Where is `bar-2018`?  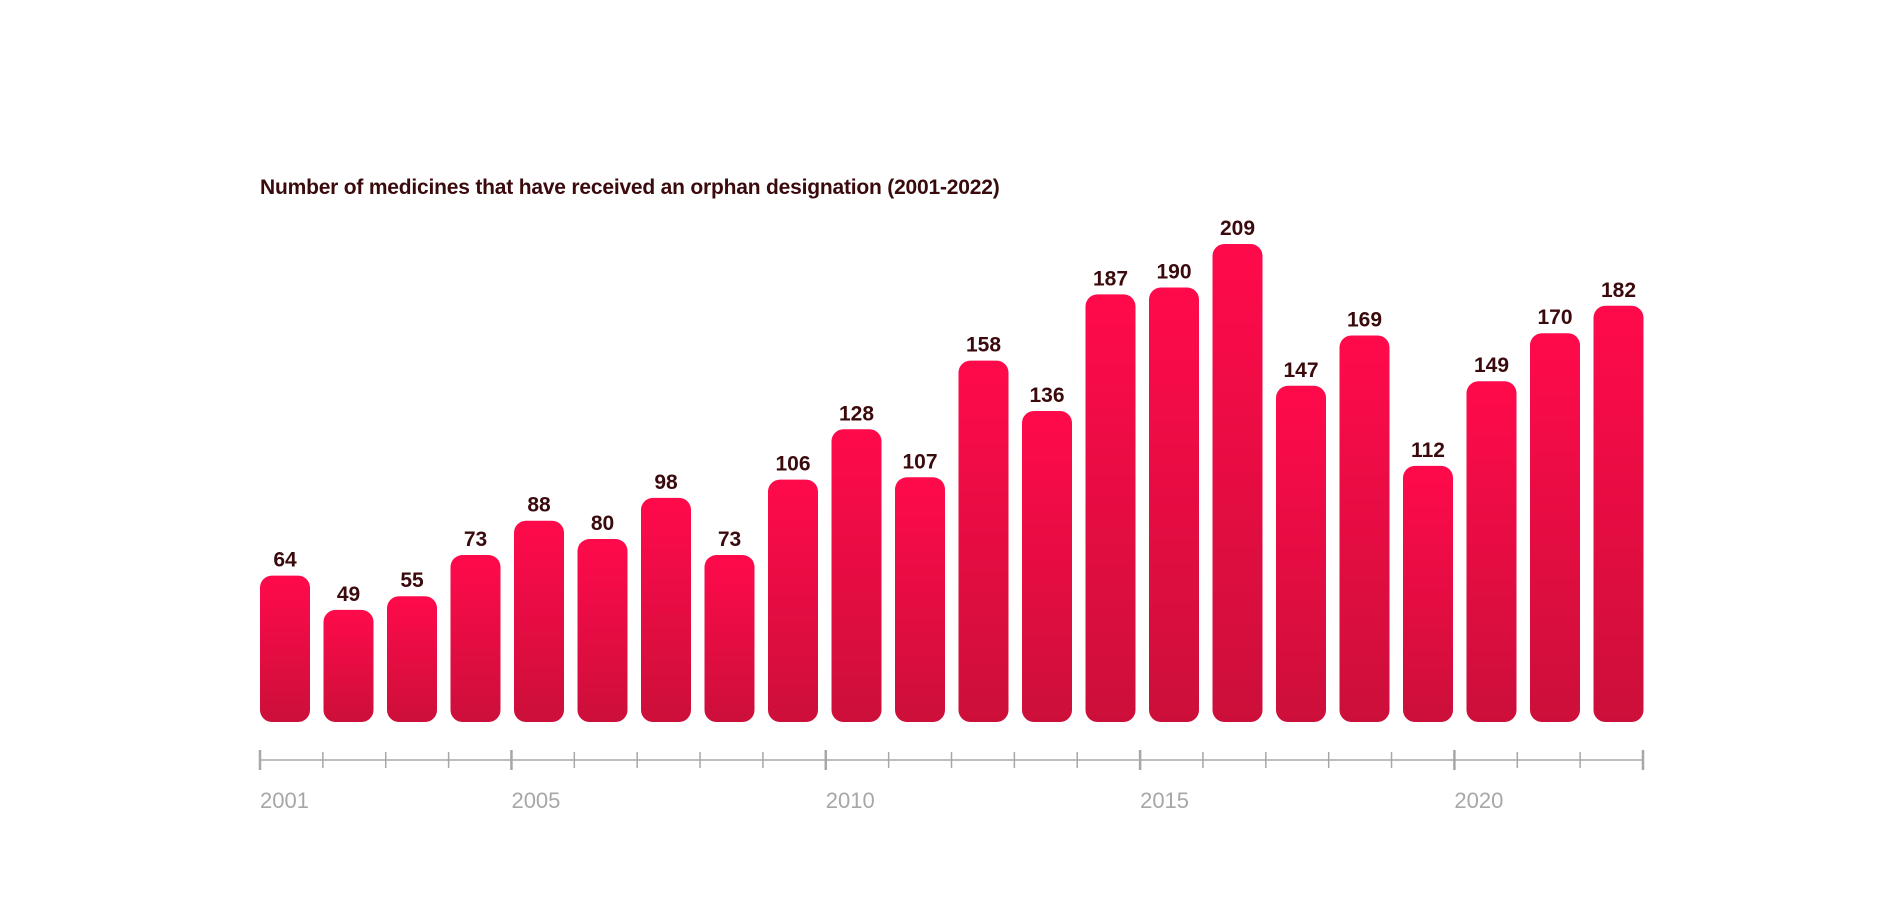
bar-2018 is located at coordinates (1364, 528).